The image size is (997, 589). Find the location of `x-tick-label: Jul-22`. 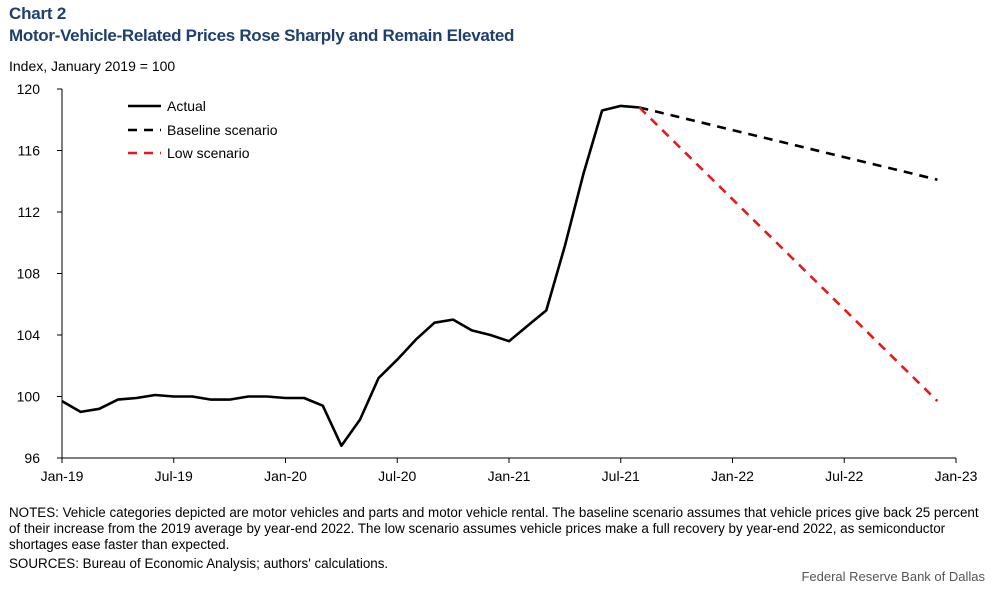

x-tick-label: Jul-22 is located at coordinates (844, 476).